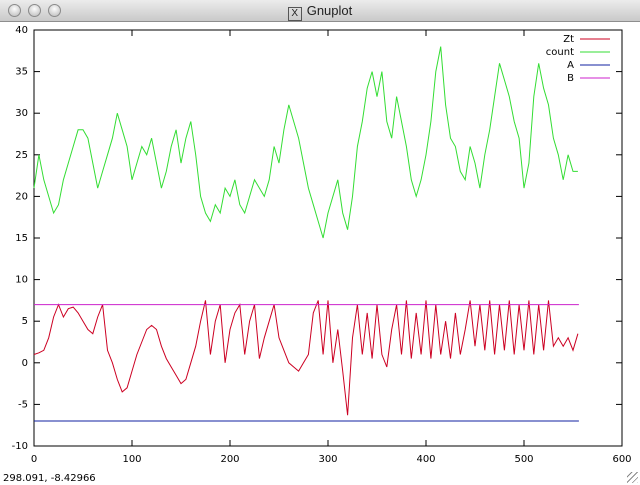 The width and height of the screenshot is (640, 485). Describe the element at coordinates (23, 404) in the screenshot. I see `y-tick-label: -5` at that location.